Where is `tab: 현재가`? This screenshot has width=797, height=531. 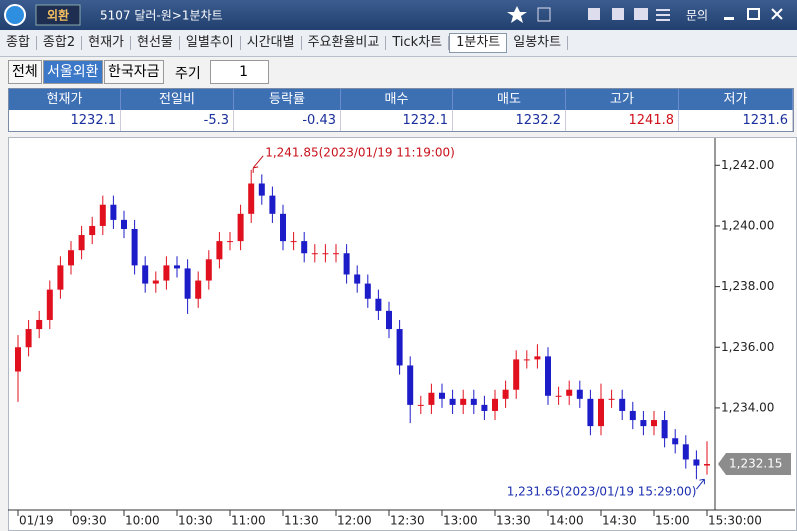 tab: 현재가 is located at coordinates (107, 43).